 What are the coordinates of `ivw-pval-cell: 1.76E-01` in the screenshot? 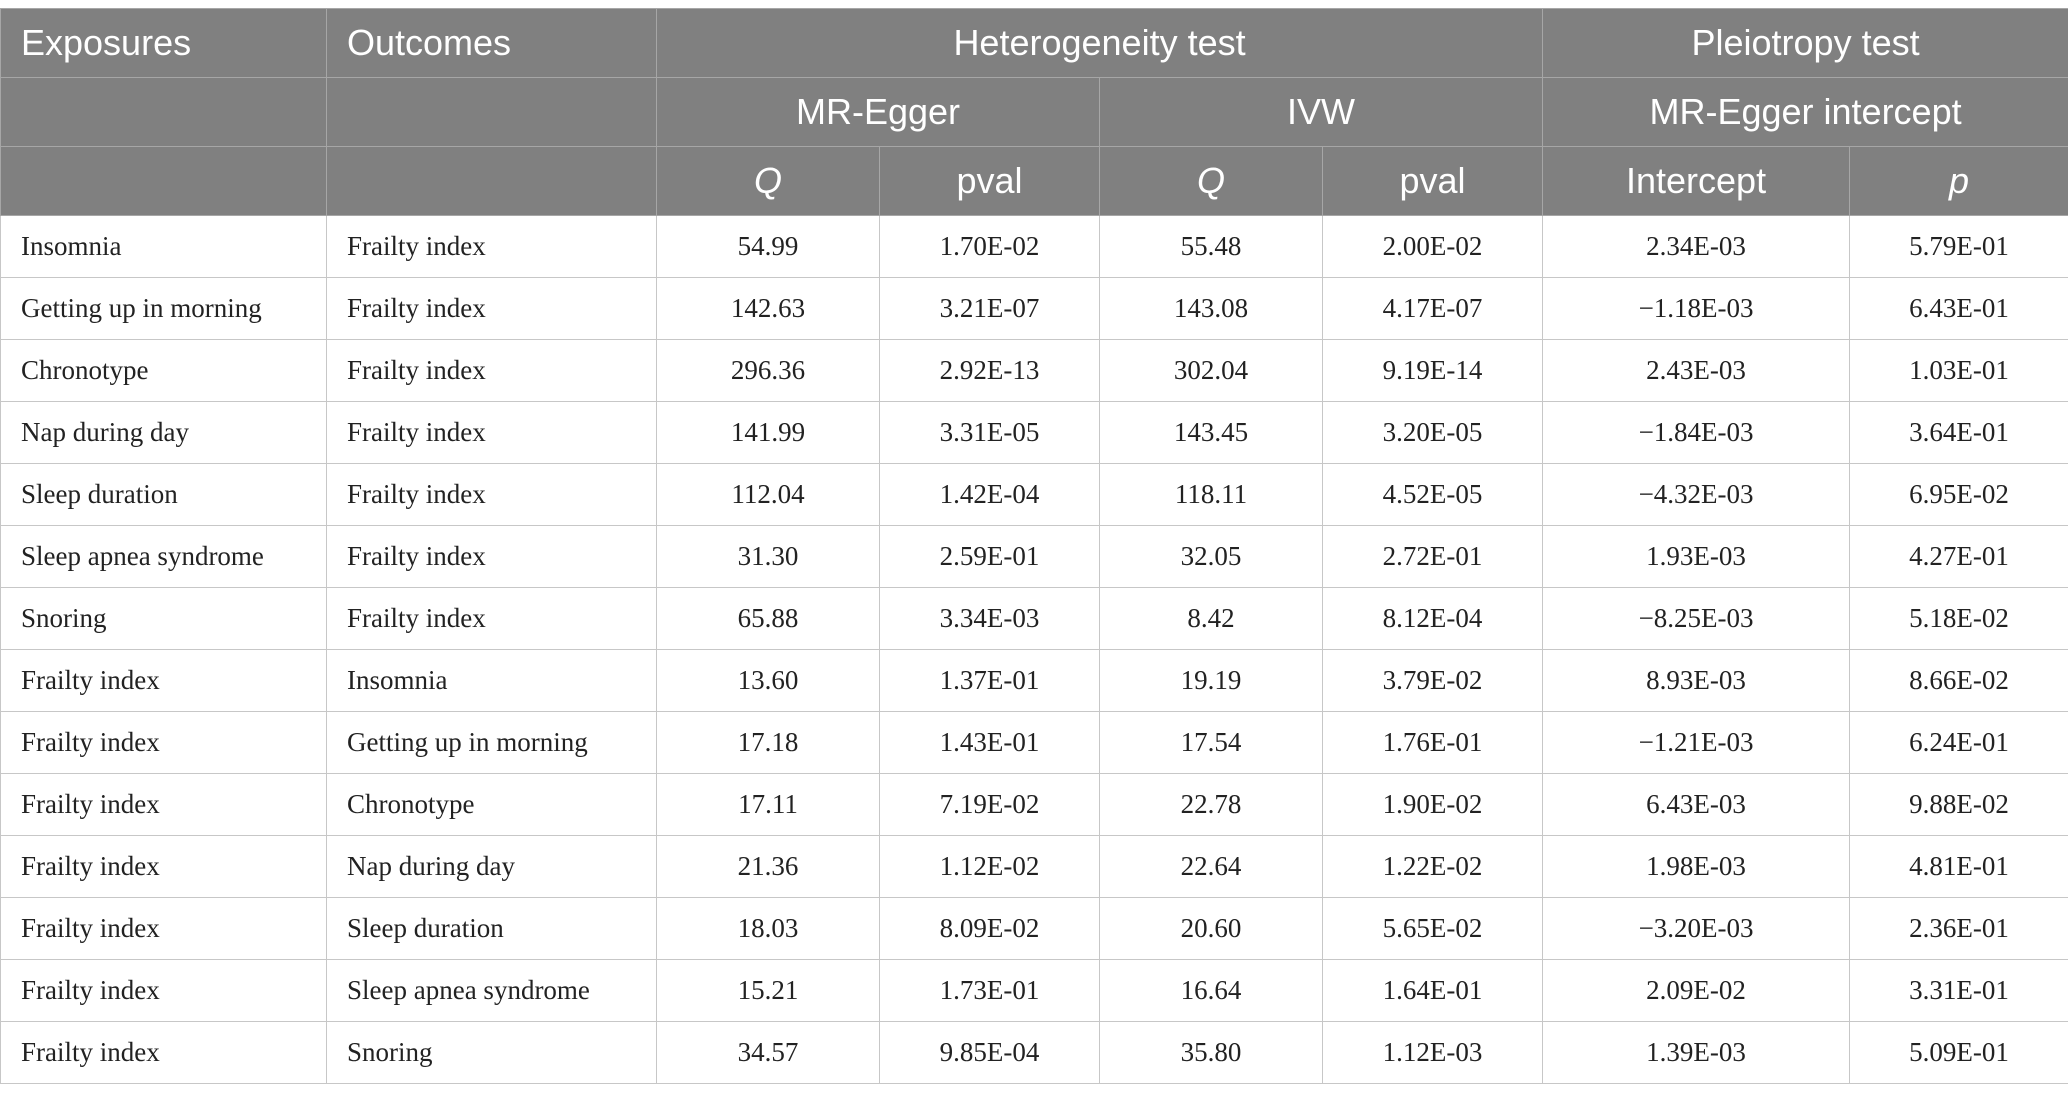 It's located at (1433, 743).